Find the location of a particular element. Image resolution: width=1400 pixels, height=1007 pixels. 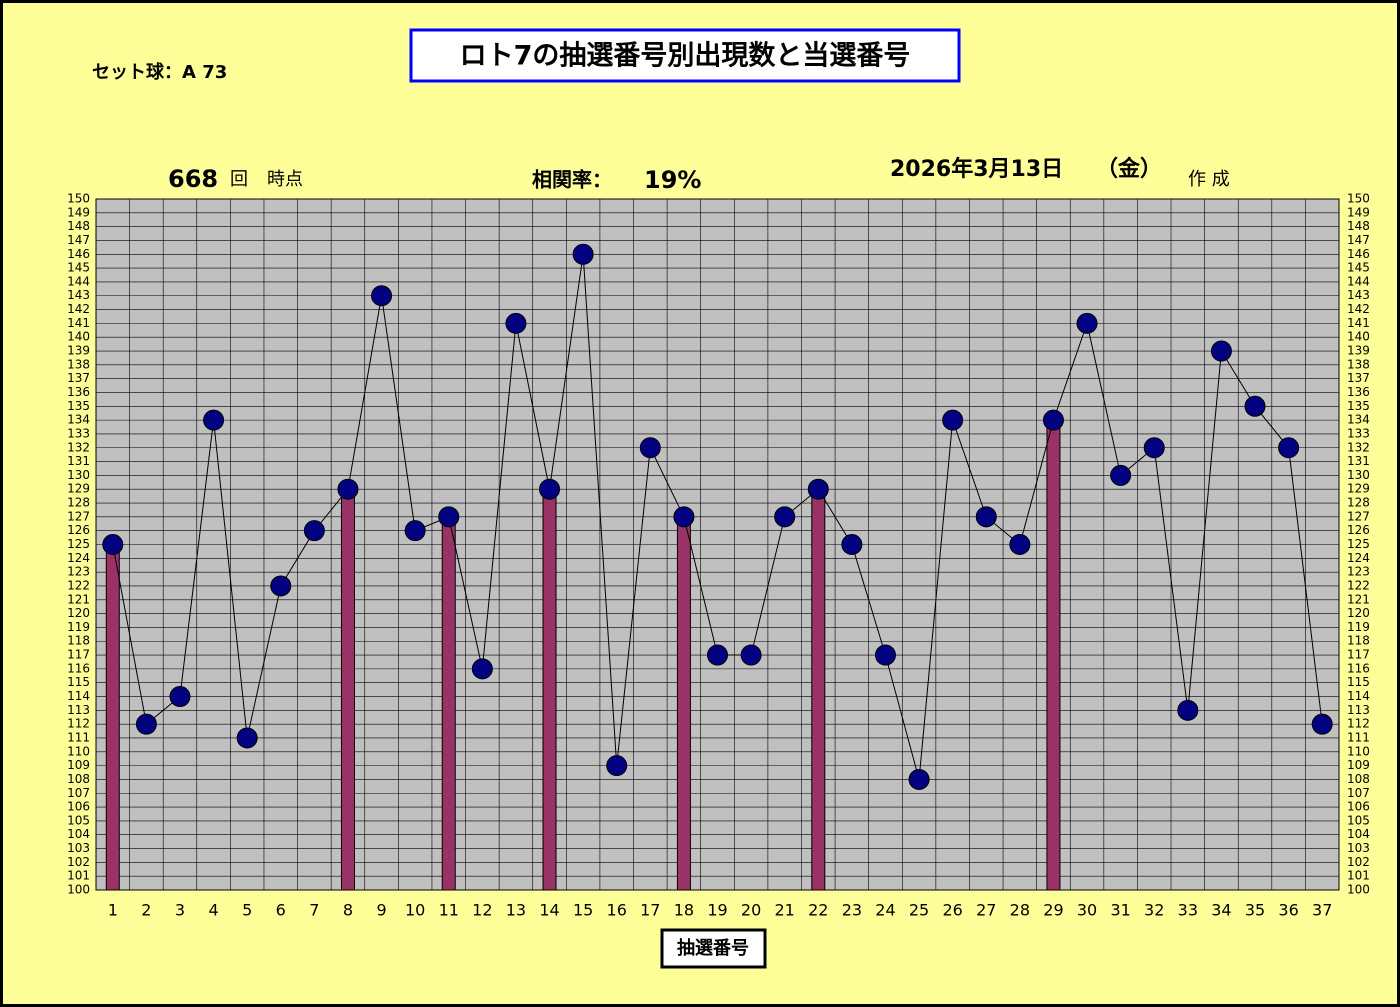

x-tick-label: 21 is located at coordinates (785, 910).